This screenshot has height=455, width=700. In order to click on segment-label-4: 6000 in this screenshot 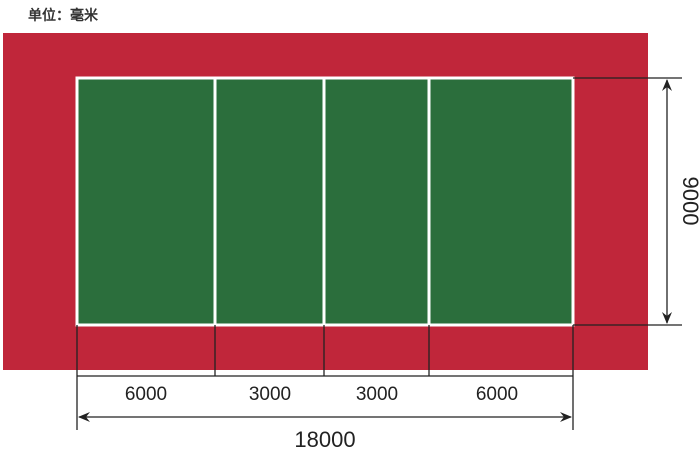, I will do `click(497, 394)`.